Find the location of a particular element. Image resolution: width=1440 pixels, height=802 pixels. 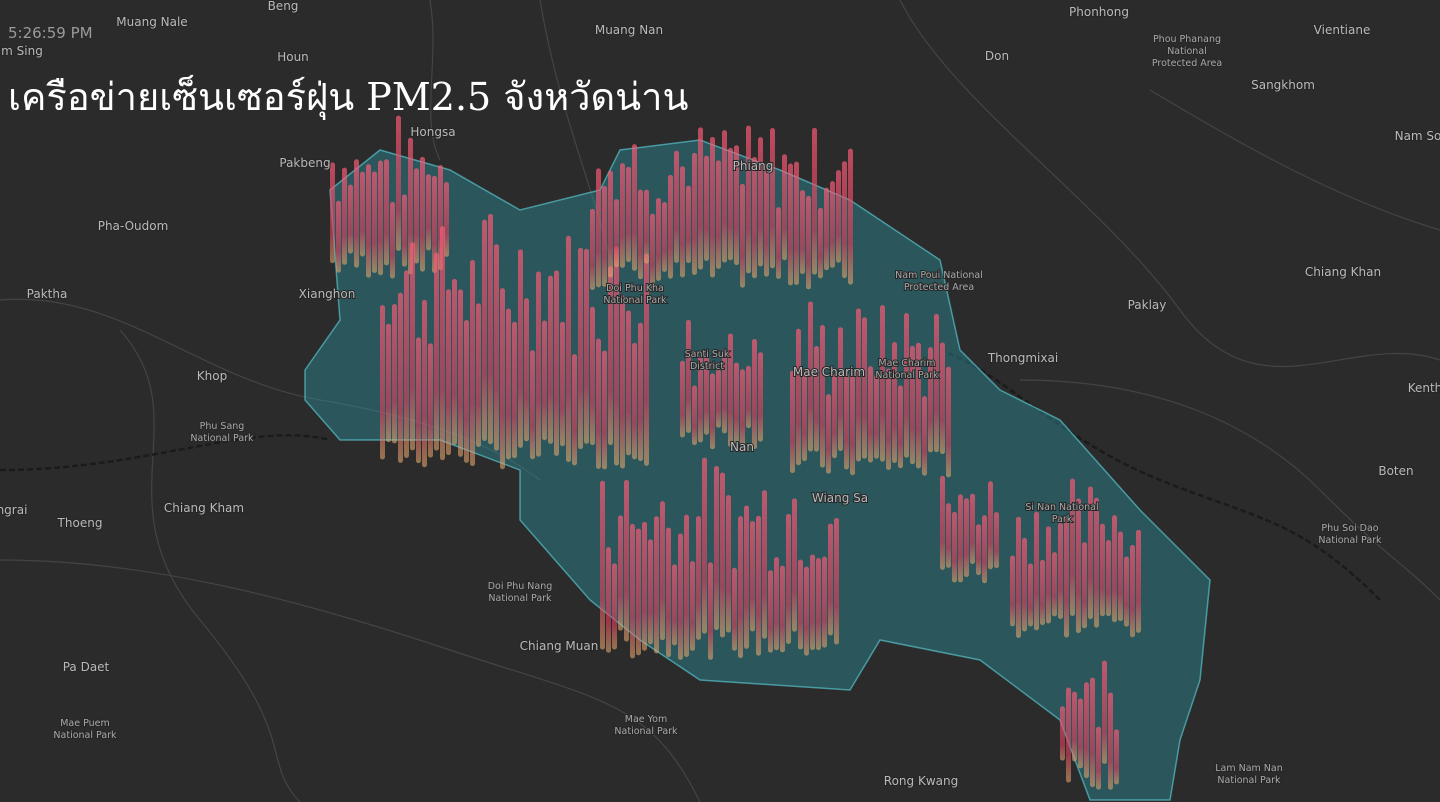

place-label-line: Mae Yom is located at coordinates (646, 719).